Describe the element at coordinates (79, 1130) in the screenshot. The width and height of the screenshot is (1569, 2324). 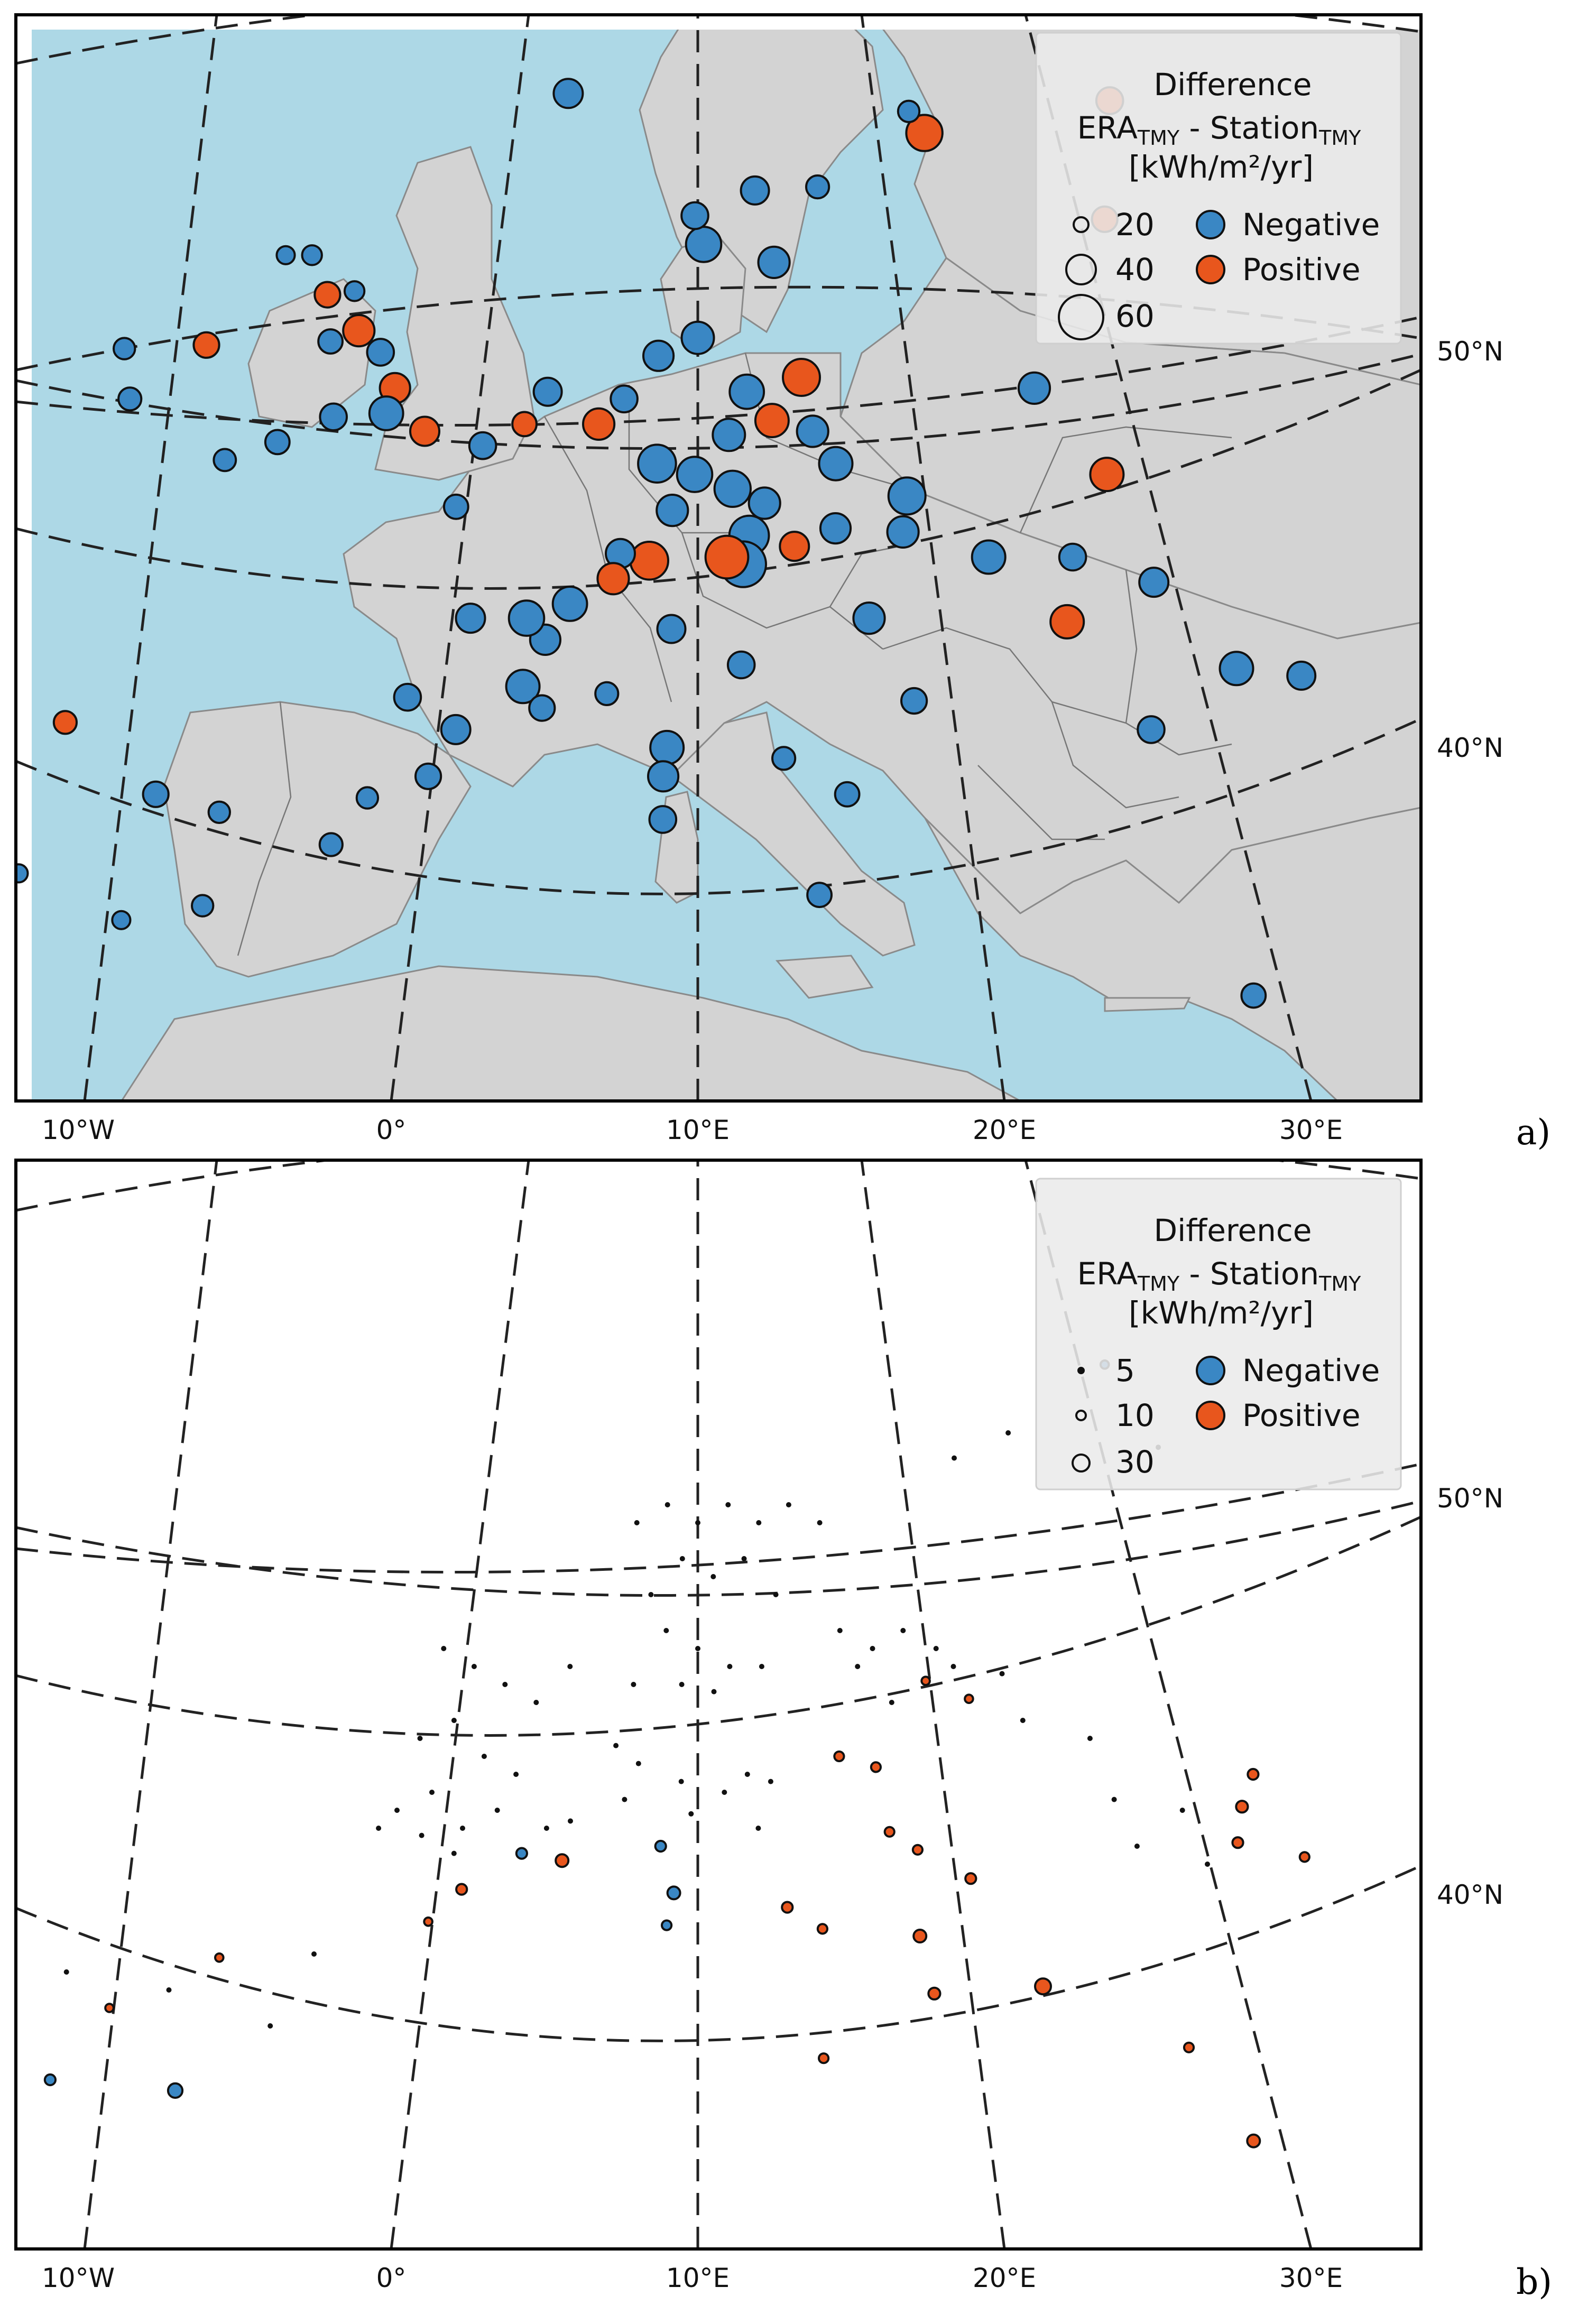
I see `lon-label-10w-a: 10°W` at that location.